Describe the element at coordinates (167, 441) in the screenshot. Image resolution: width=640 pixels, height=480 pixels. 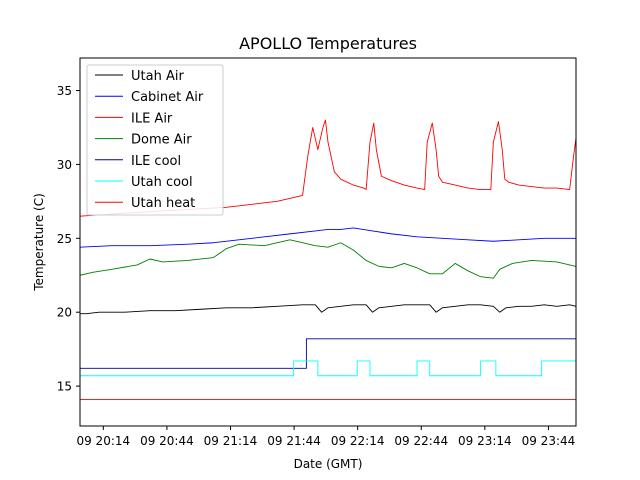
I see `x-tick-label: 09 20:44` at that location.